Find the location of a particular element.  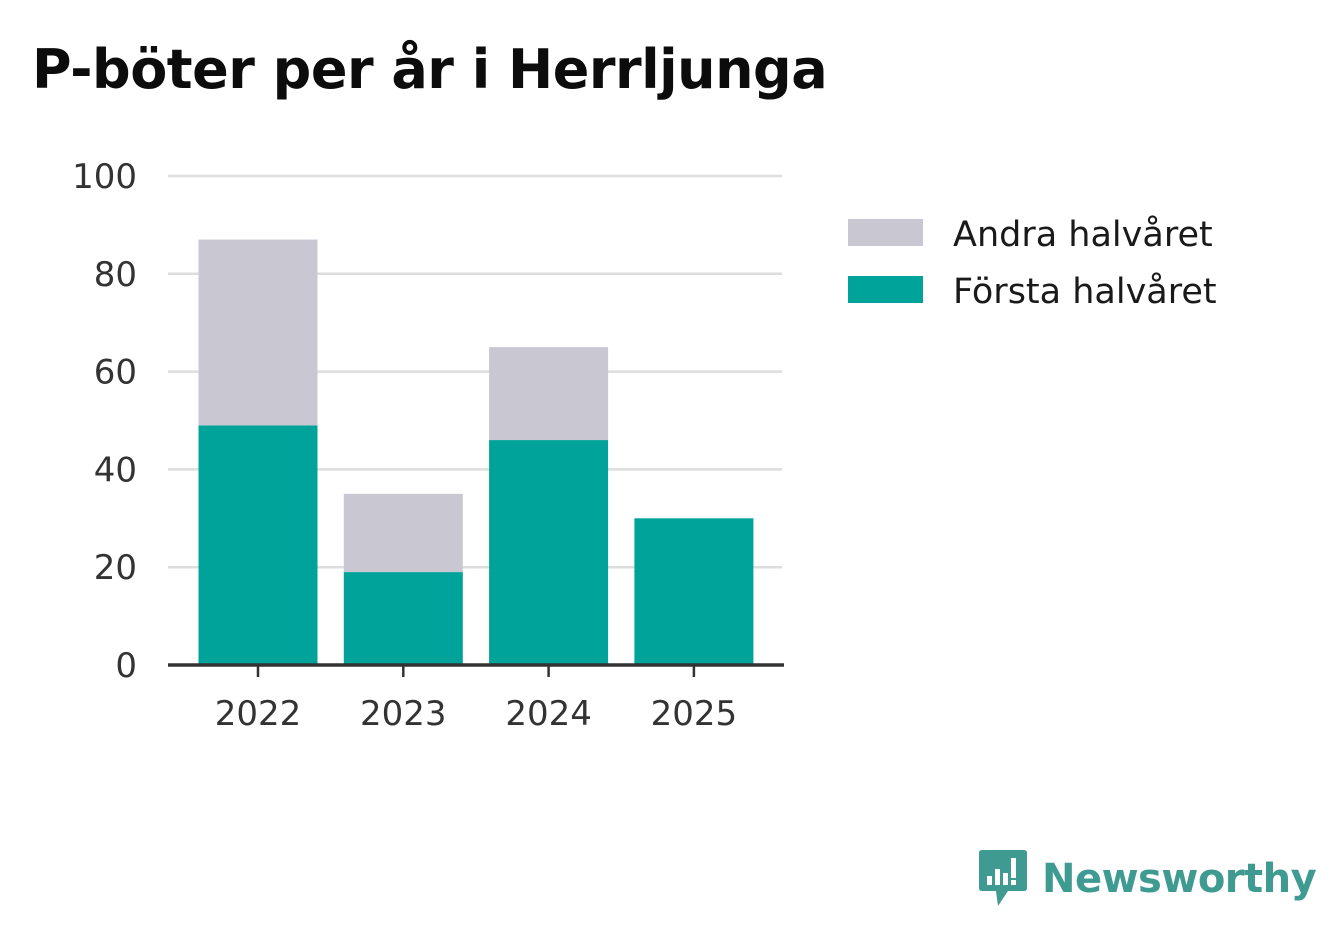

x-tick-label: 2025 is located at coordinates (694, 714).